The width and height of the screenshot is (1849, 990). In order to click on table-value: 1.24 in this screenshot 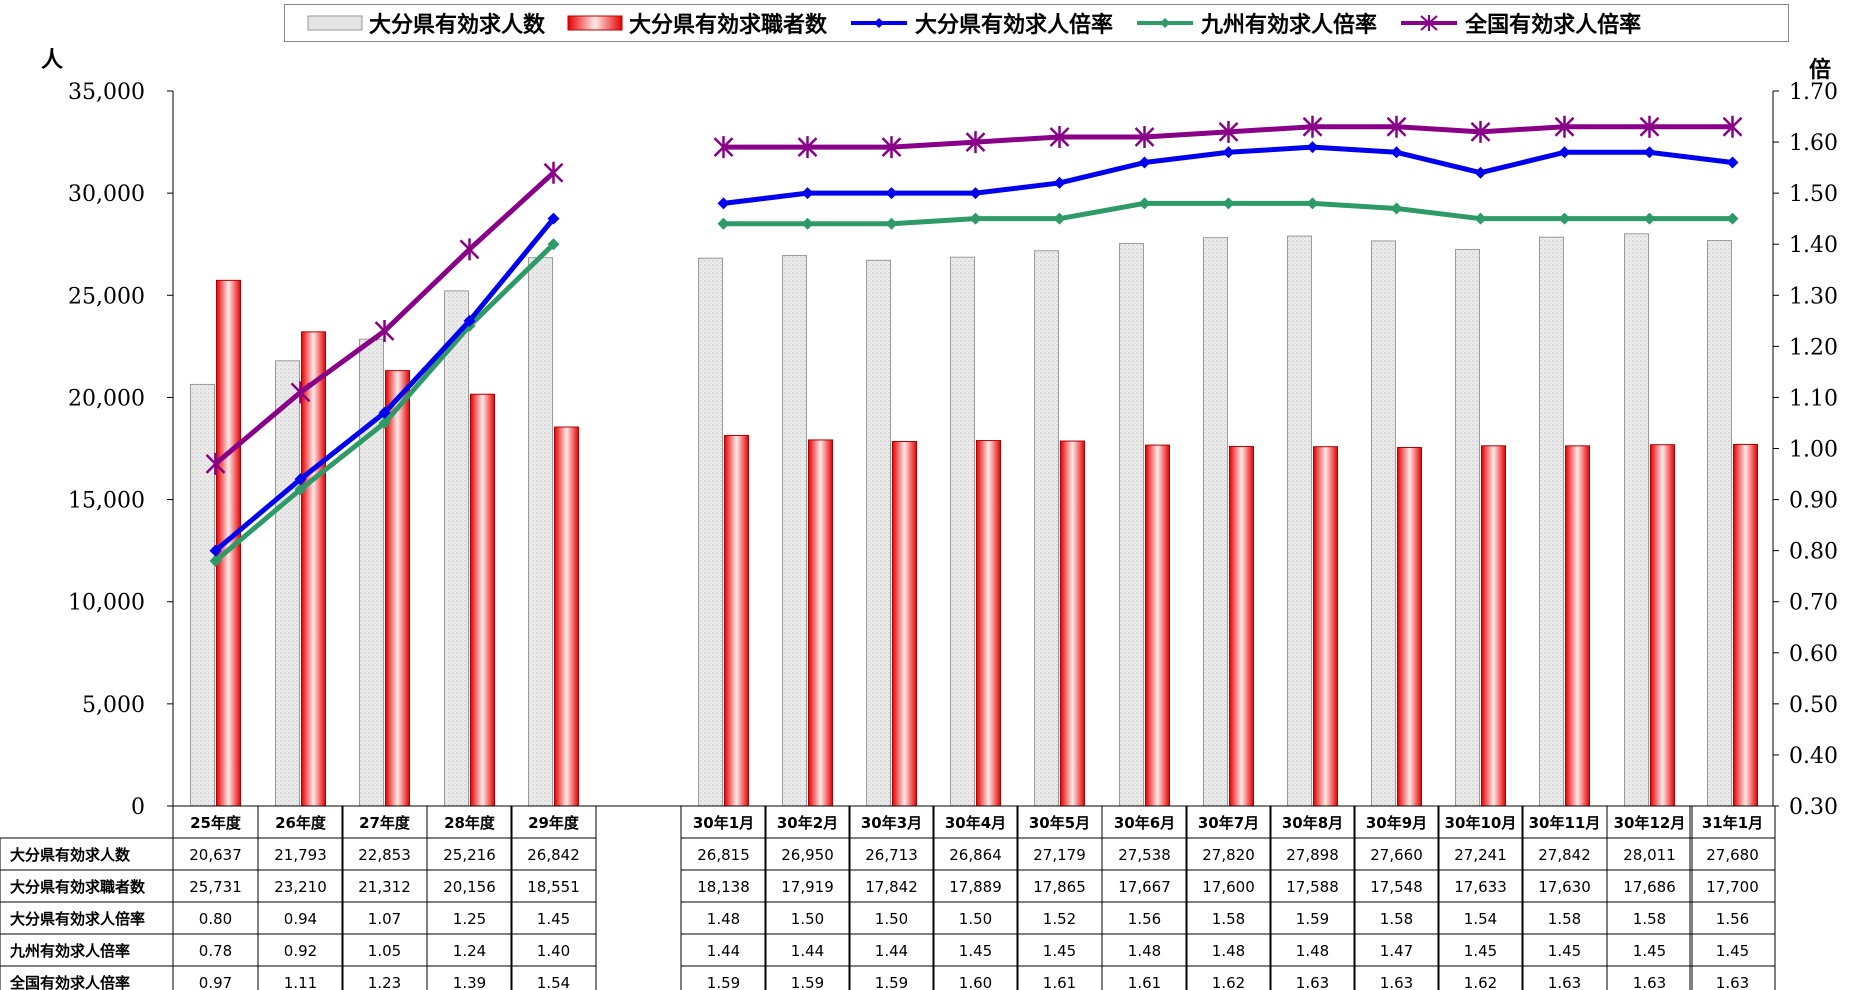, I will do `click(469, 951)`.